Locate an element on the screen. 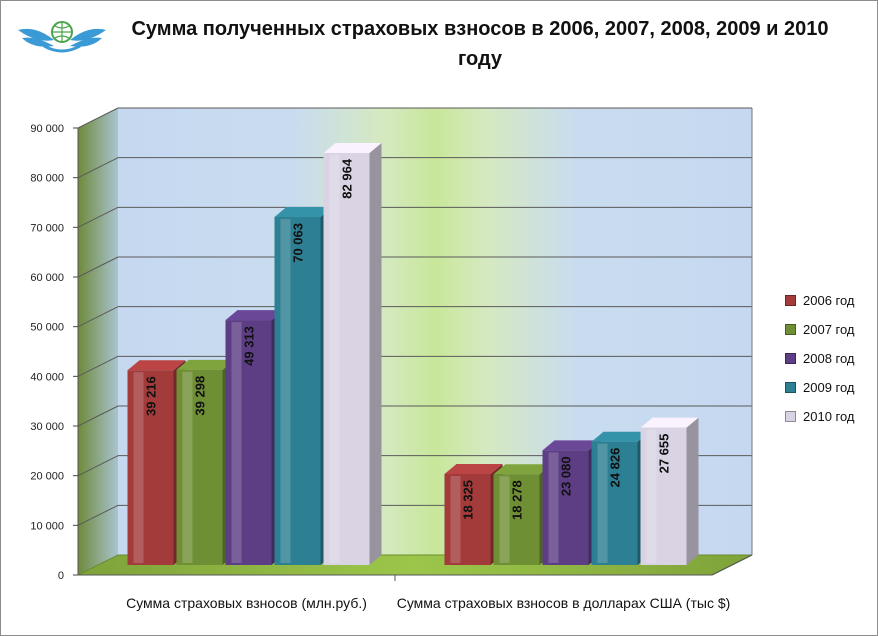 The image size is (878, 636). x-axis-depth is located at coordinates (732, 565).